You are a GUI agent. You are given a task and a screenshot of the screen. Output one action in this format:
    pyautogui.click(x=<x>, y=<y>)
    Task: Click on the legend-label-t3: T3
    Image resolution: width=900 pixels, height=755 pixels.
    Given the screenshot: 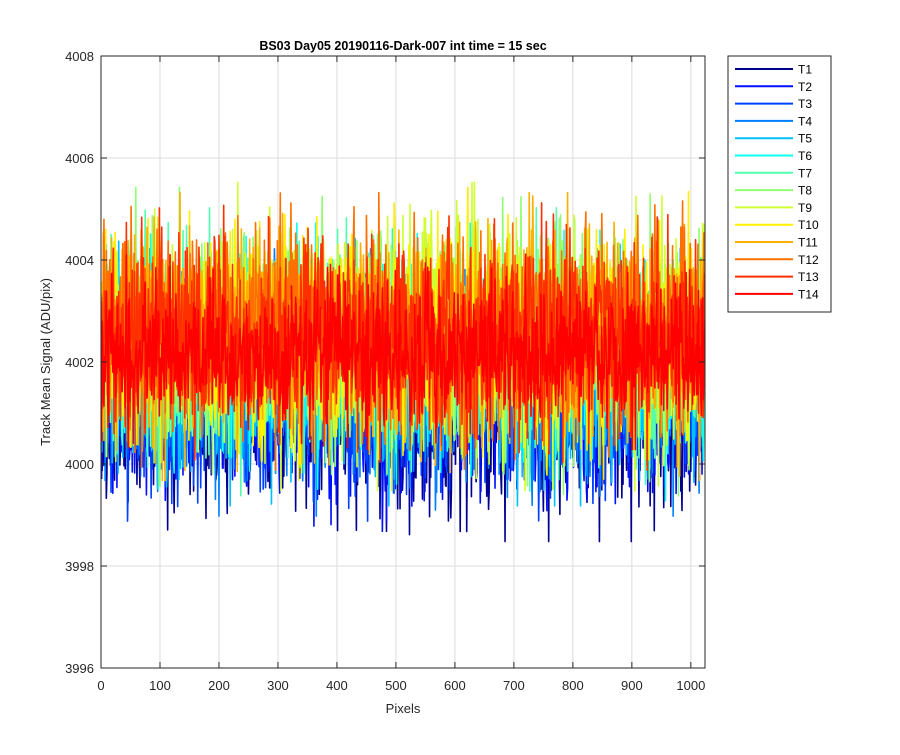 What is the action you would take?
    pyautogui.click(x=805, y=104)
    